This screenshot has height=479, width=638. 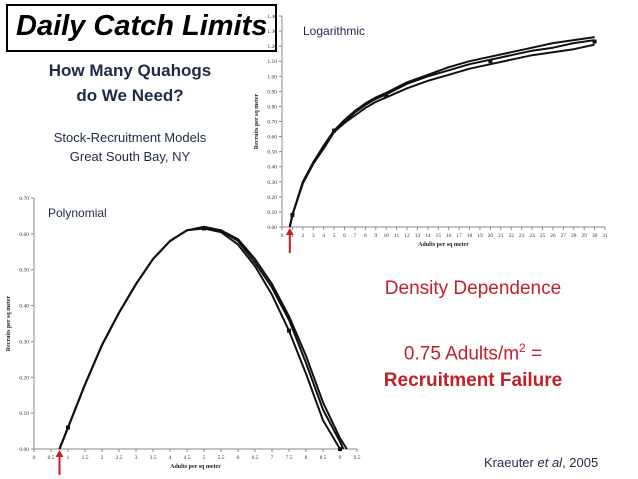 What do you see at coordinates (357, 458) in the screenshot?
I see `poly-x-tick-label: 9.5` at bounding box center [357, 458].